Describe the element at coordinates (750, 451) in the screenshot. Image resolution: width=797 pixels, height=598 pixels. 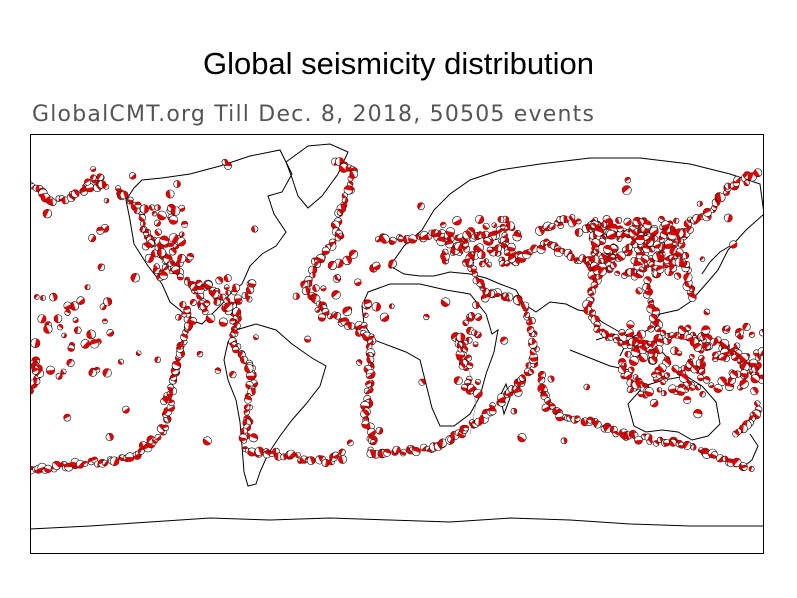
I see `new-zealand-coast` at that location.